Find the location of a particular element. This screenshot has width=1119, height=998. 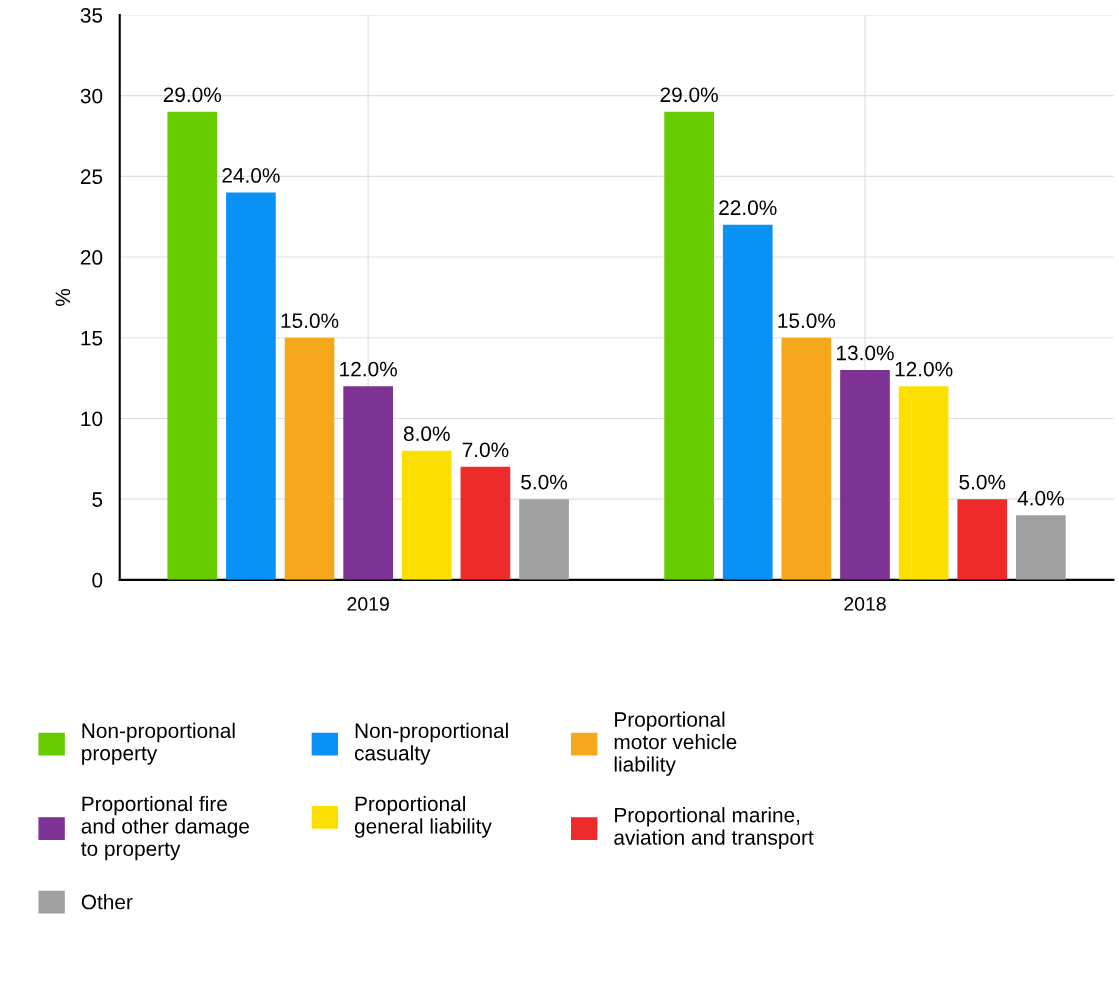

y-tick-label: 30 is located at coordinates (91, 96).